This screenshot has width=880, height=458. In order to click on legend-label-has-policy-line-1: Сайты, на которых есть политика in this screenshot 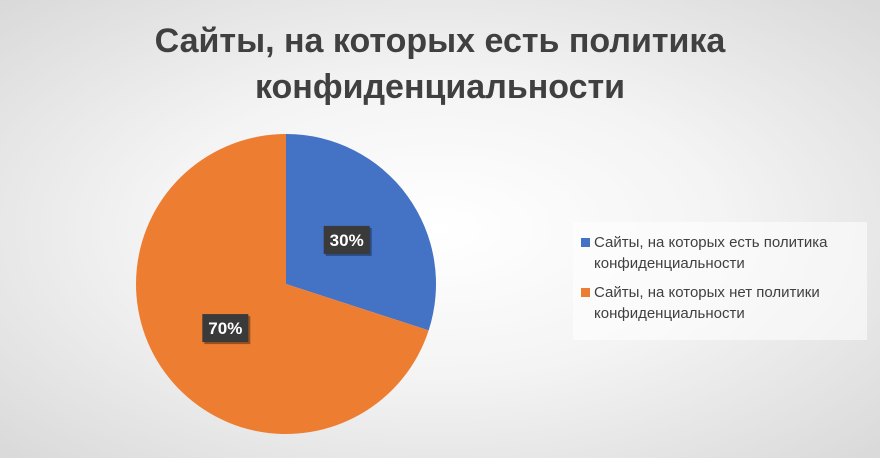, I will do `click(711, 242)`.